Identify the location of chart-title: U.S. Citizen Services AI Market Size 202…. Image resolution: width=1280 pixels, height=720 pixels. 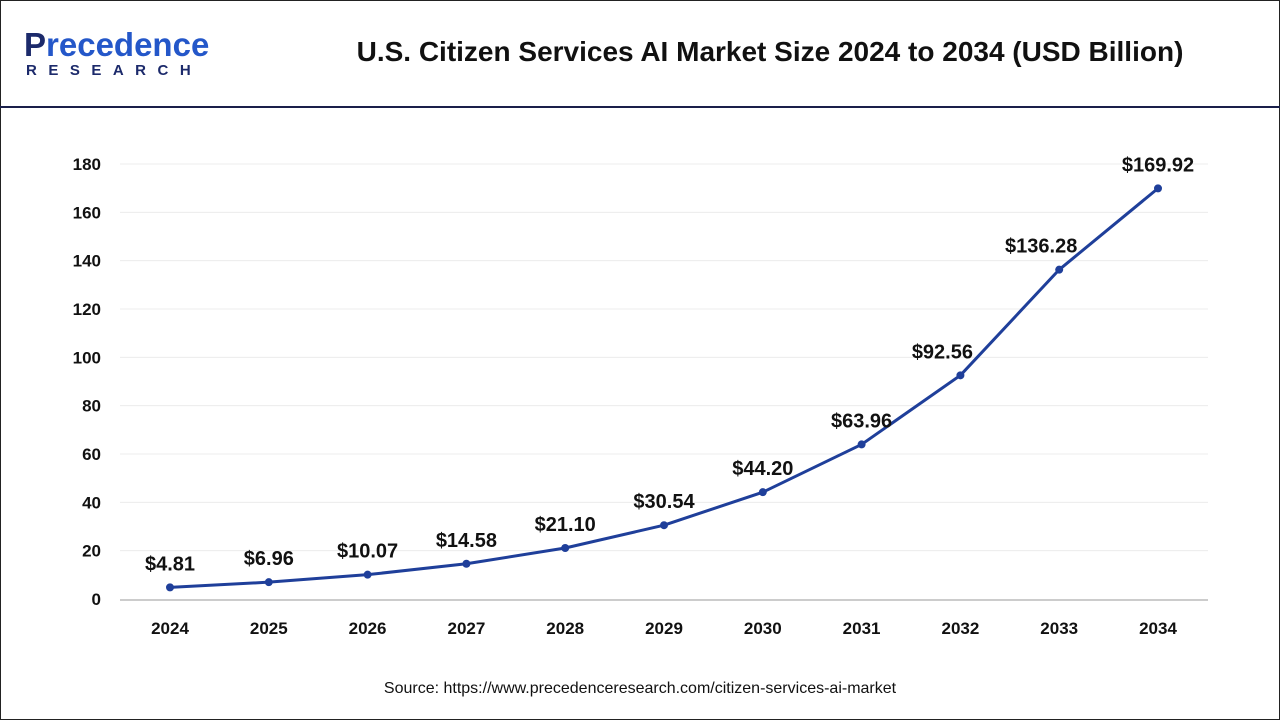
(770, 51).